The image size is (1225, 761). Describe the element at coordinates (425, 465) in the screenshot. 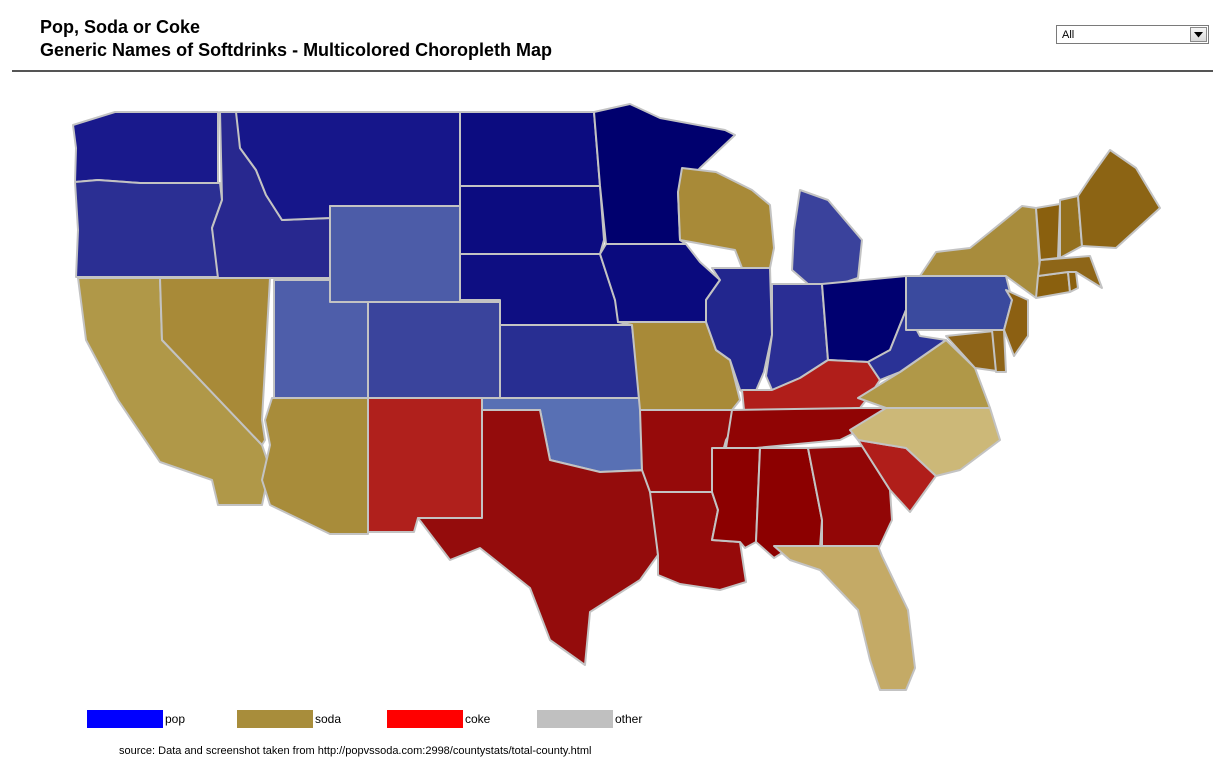

I see `state-new-mexico: New Mexico` at that location.